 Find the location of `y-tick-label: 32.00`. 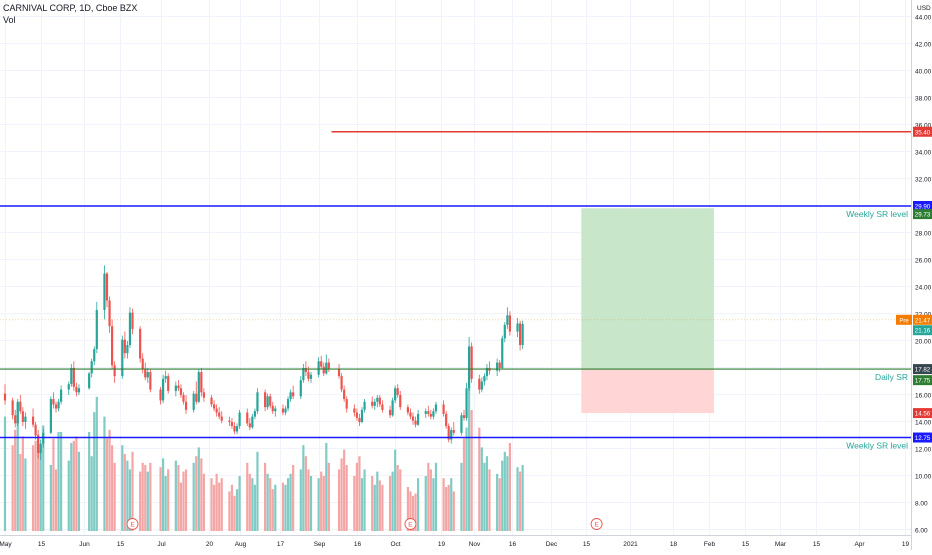

y-tick-label: 32.00 is located at coordinates (923, 180).